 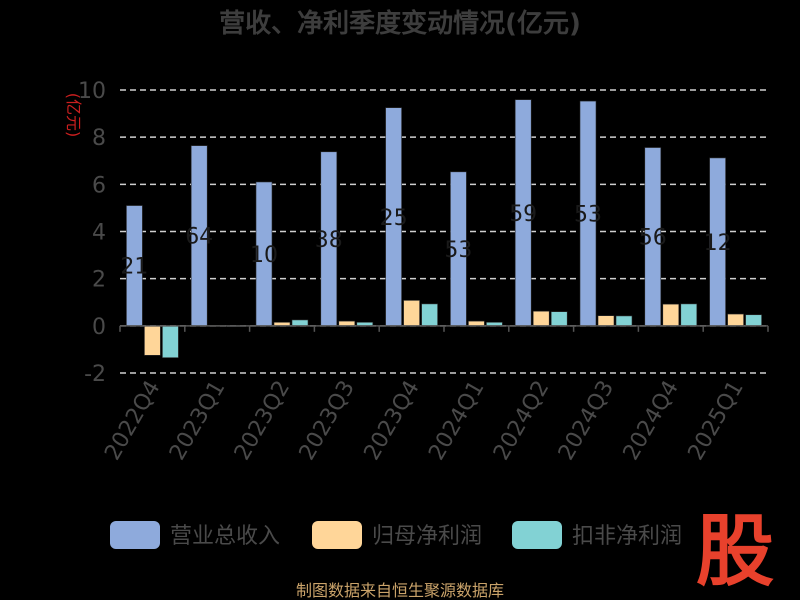 I want to click on y-tick-label: 8, so click(x=99, y=138).